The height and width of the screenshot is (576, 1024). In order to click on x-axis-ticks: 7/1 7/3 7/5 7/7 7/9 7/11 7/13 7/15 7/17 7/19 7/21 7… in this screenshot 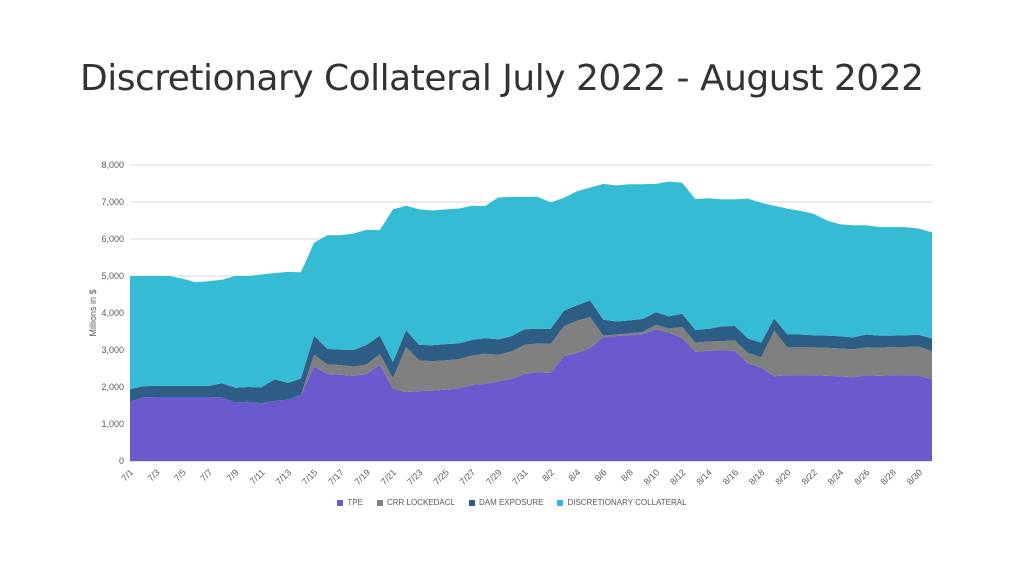, I will do `click(521, 476)`.